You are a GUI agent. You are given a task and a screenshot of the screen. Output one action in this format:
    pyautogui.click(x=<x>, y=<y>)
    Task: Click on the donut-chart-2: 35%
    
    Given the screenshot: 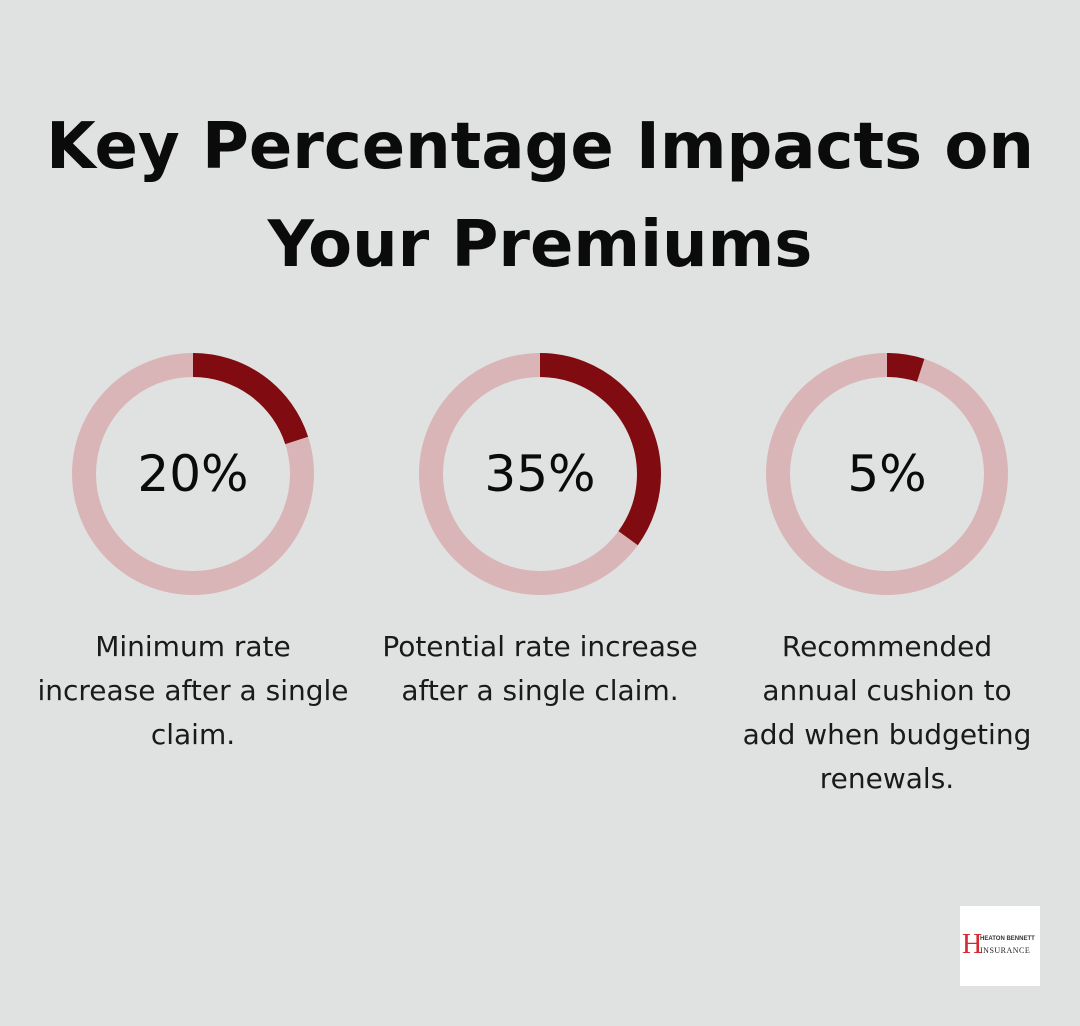 What is the action you would take?
    pyautogui.click(x=540, y=474)
    